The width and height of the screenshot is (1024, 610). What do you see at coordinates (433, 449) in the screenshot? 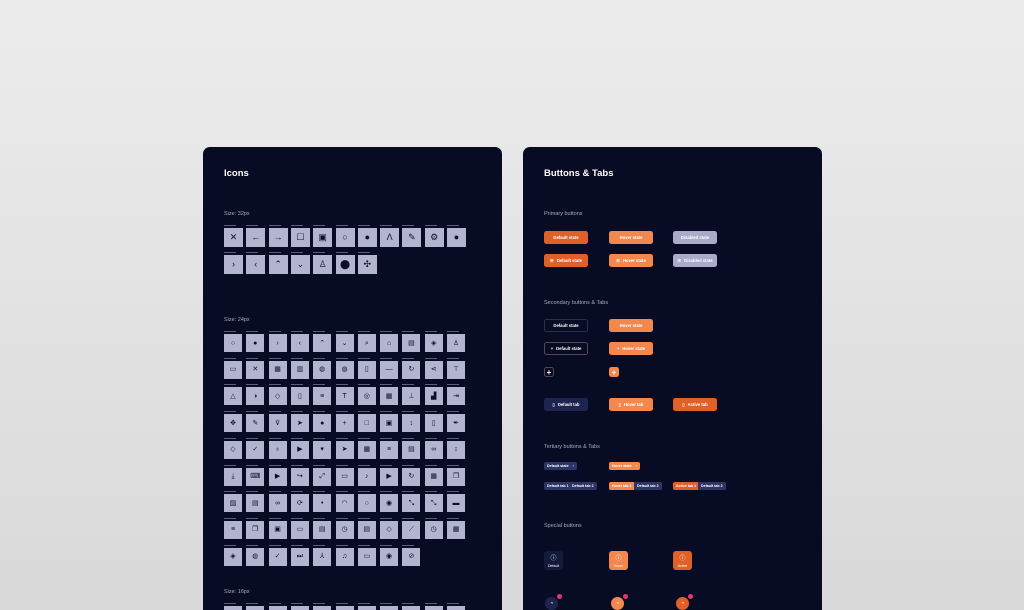
I see `link-icon: ∞` at bounding box center [433, 449].